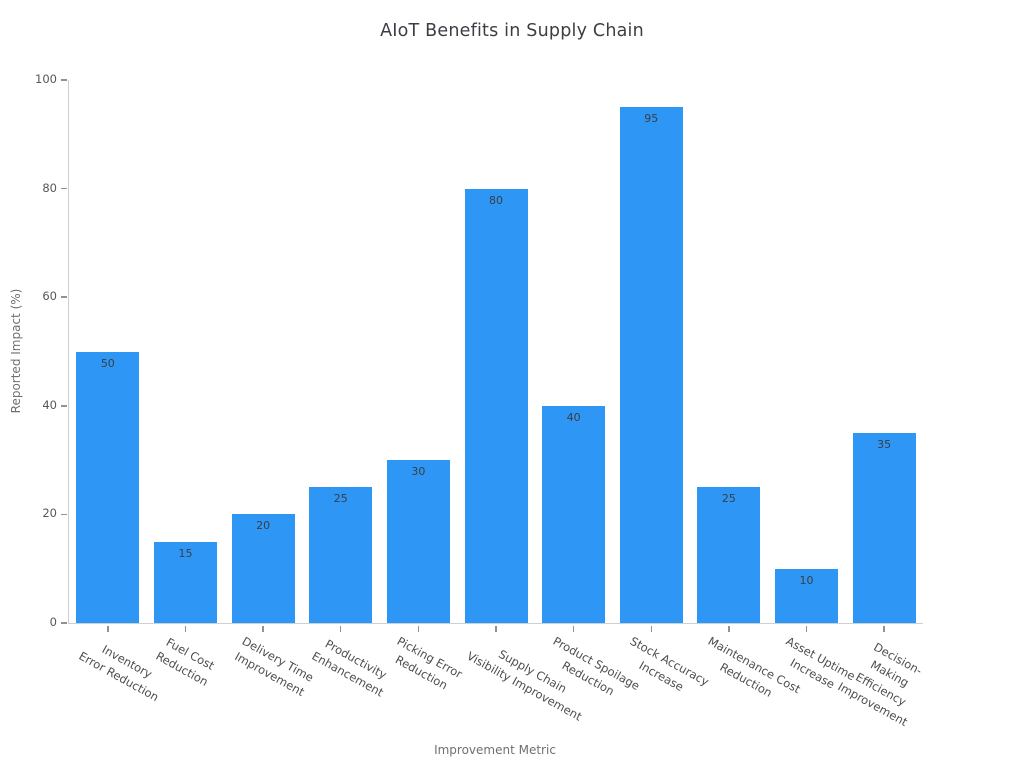  I want to click on bar-value-label: 50, so click(107, 363).